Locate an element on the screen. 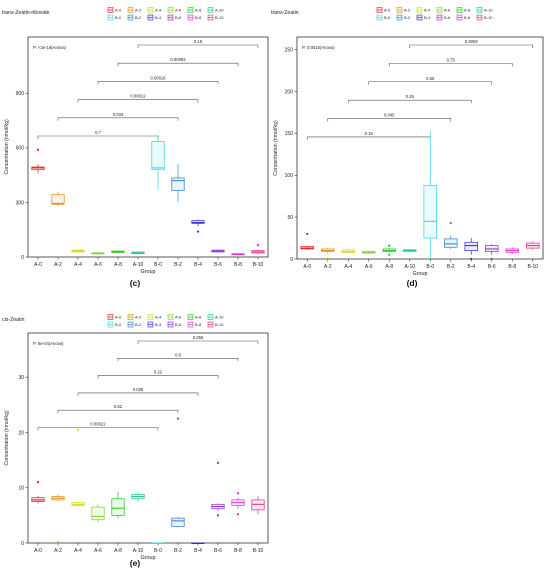  p-value-label: 0.00016 is located at coordinates (158, 77).